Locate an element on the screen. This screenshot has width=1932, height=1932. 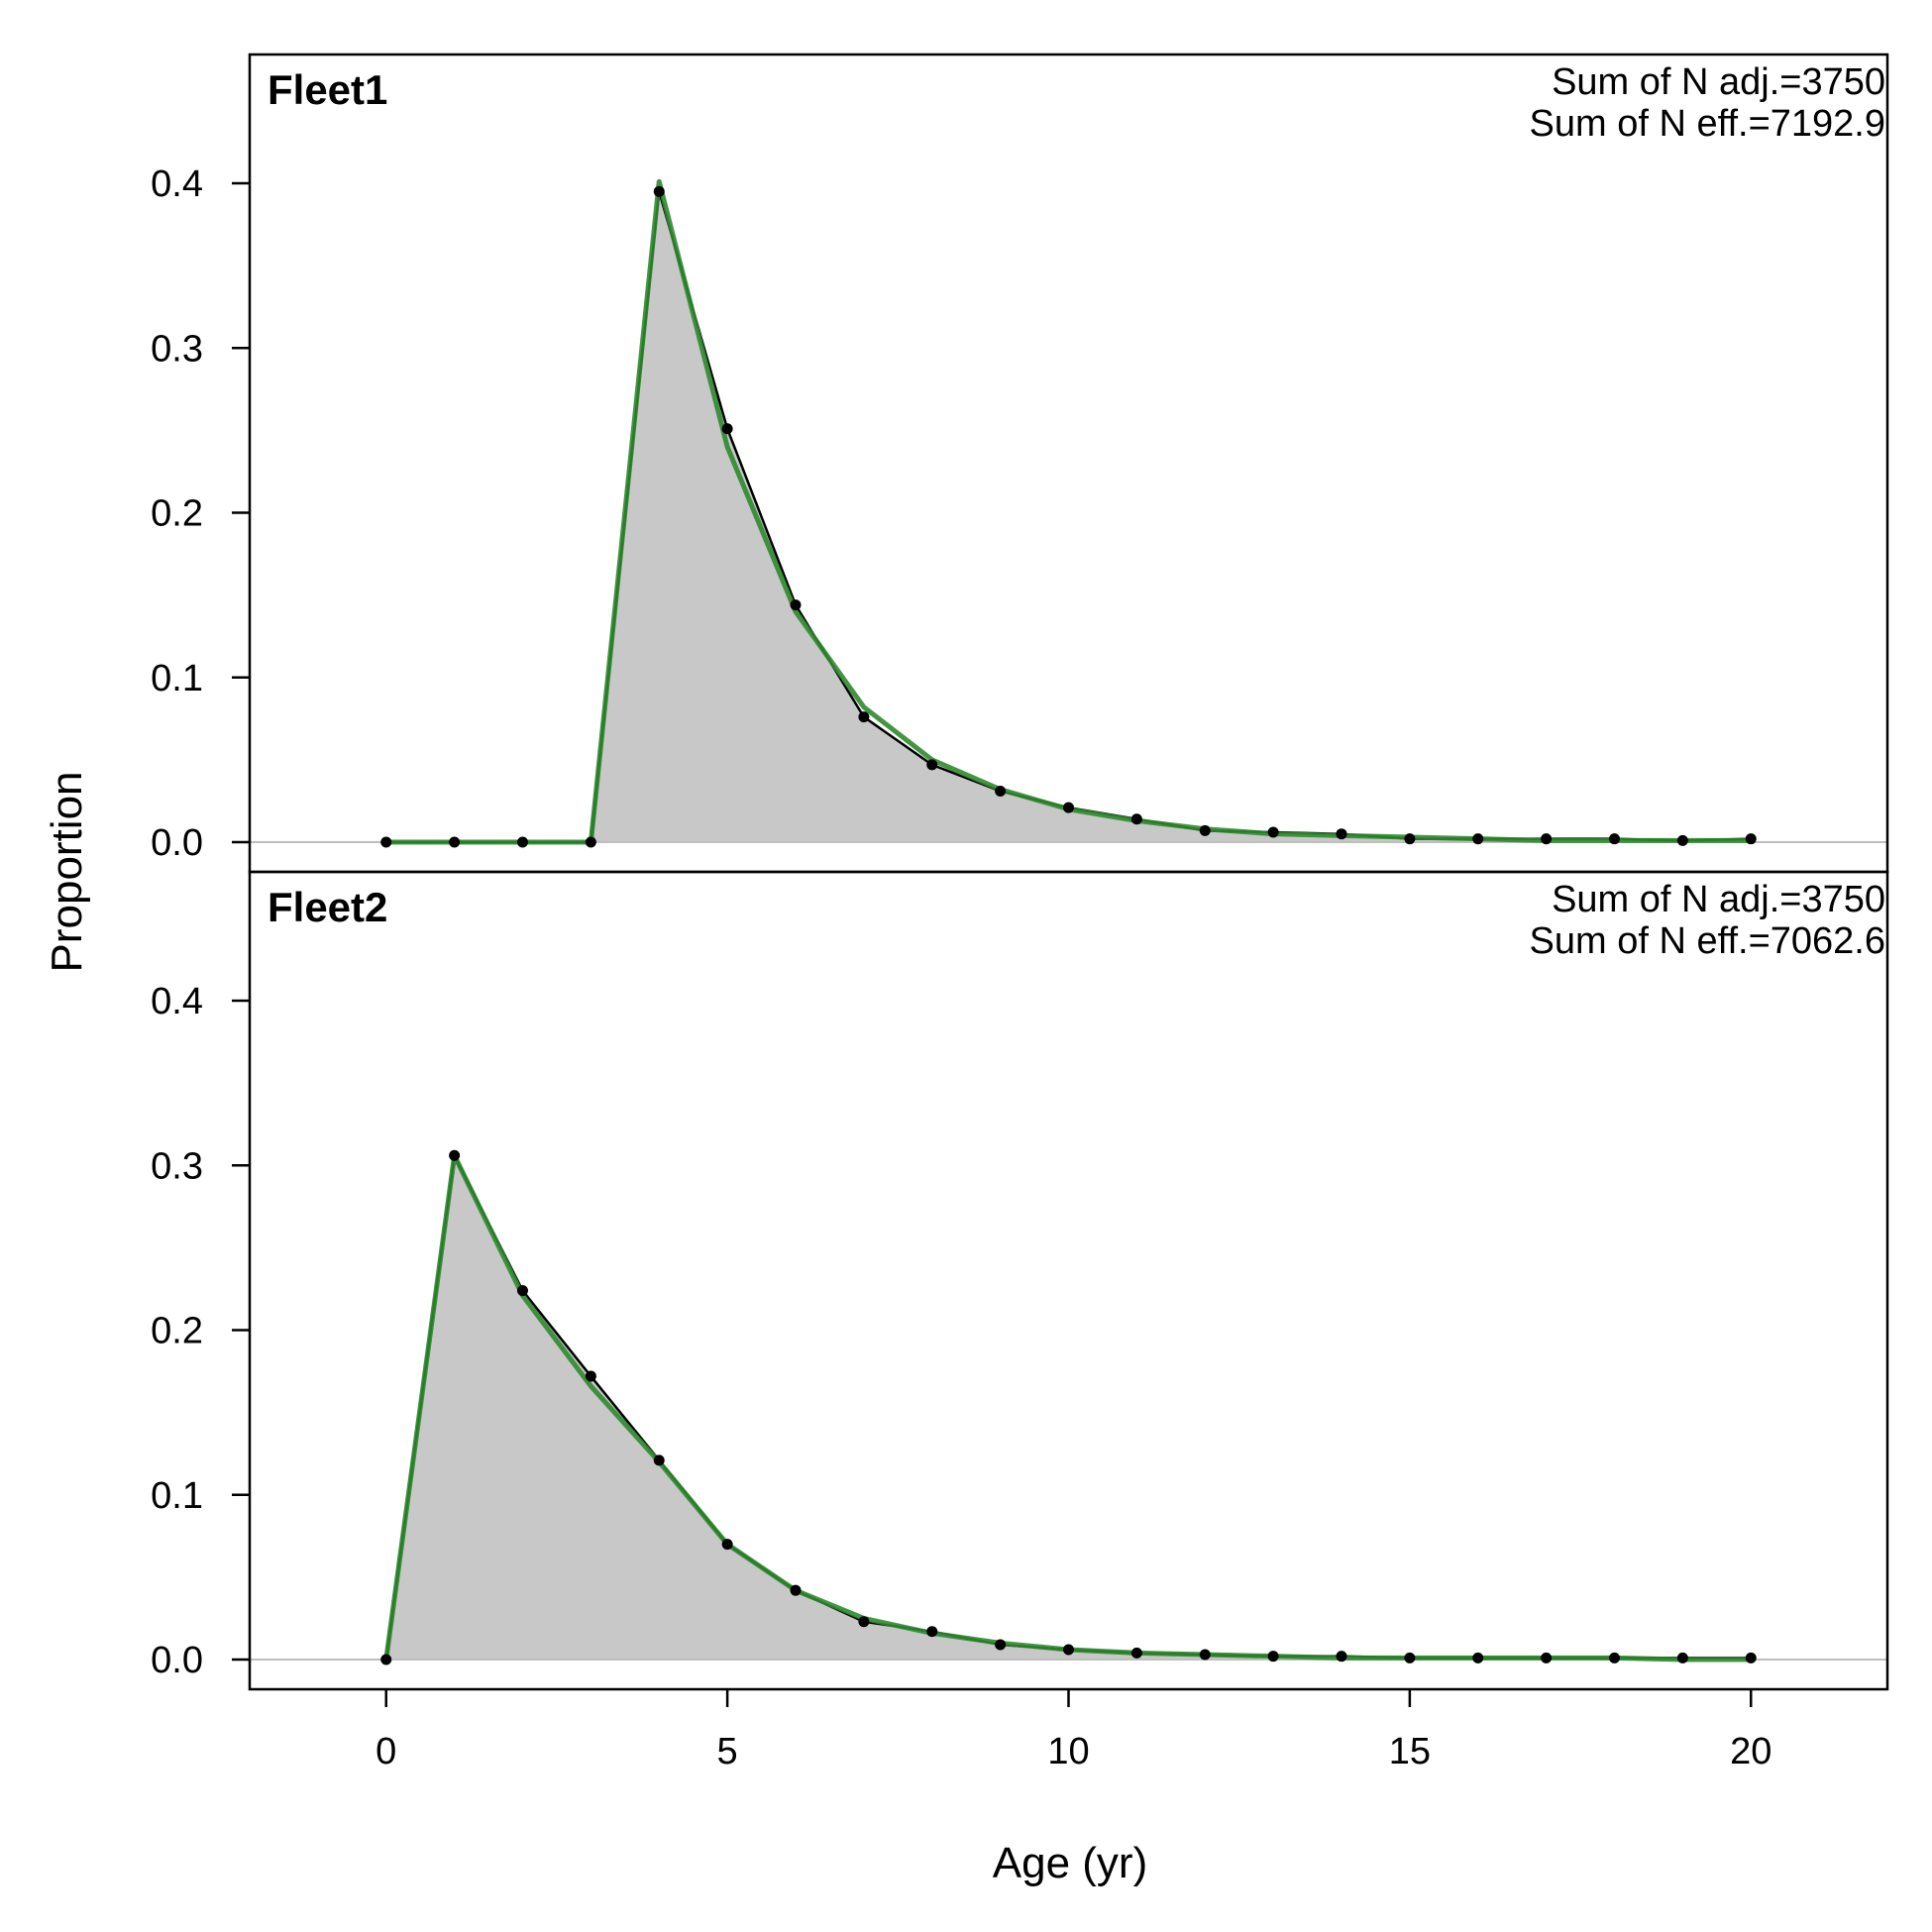
x-tick-label: 5 is located at coordinates (727, 1752).